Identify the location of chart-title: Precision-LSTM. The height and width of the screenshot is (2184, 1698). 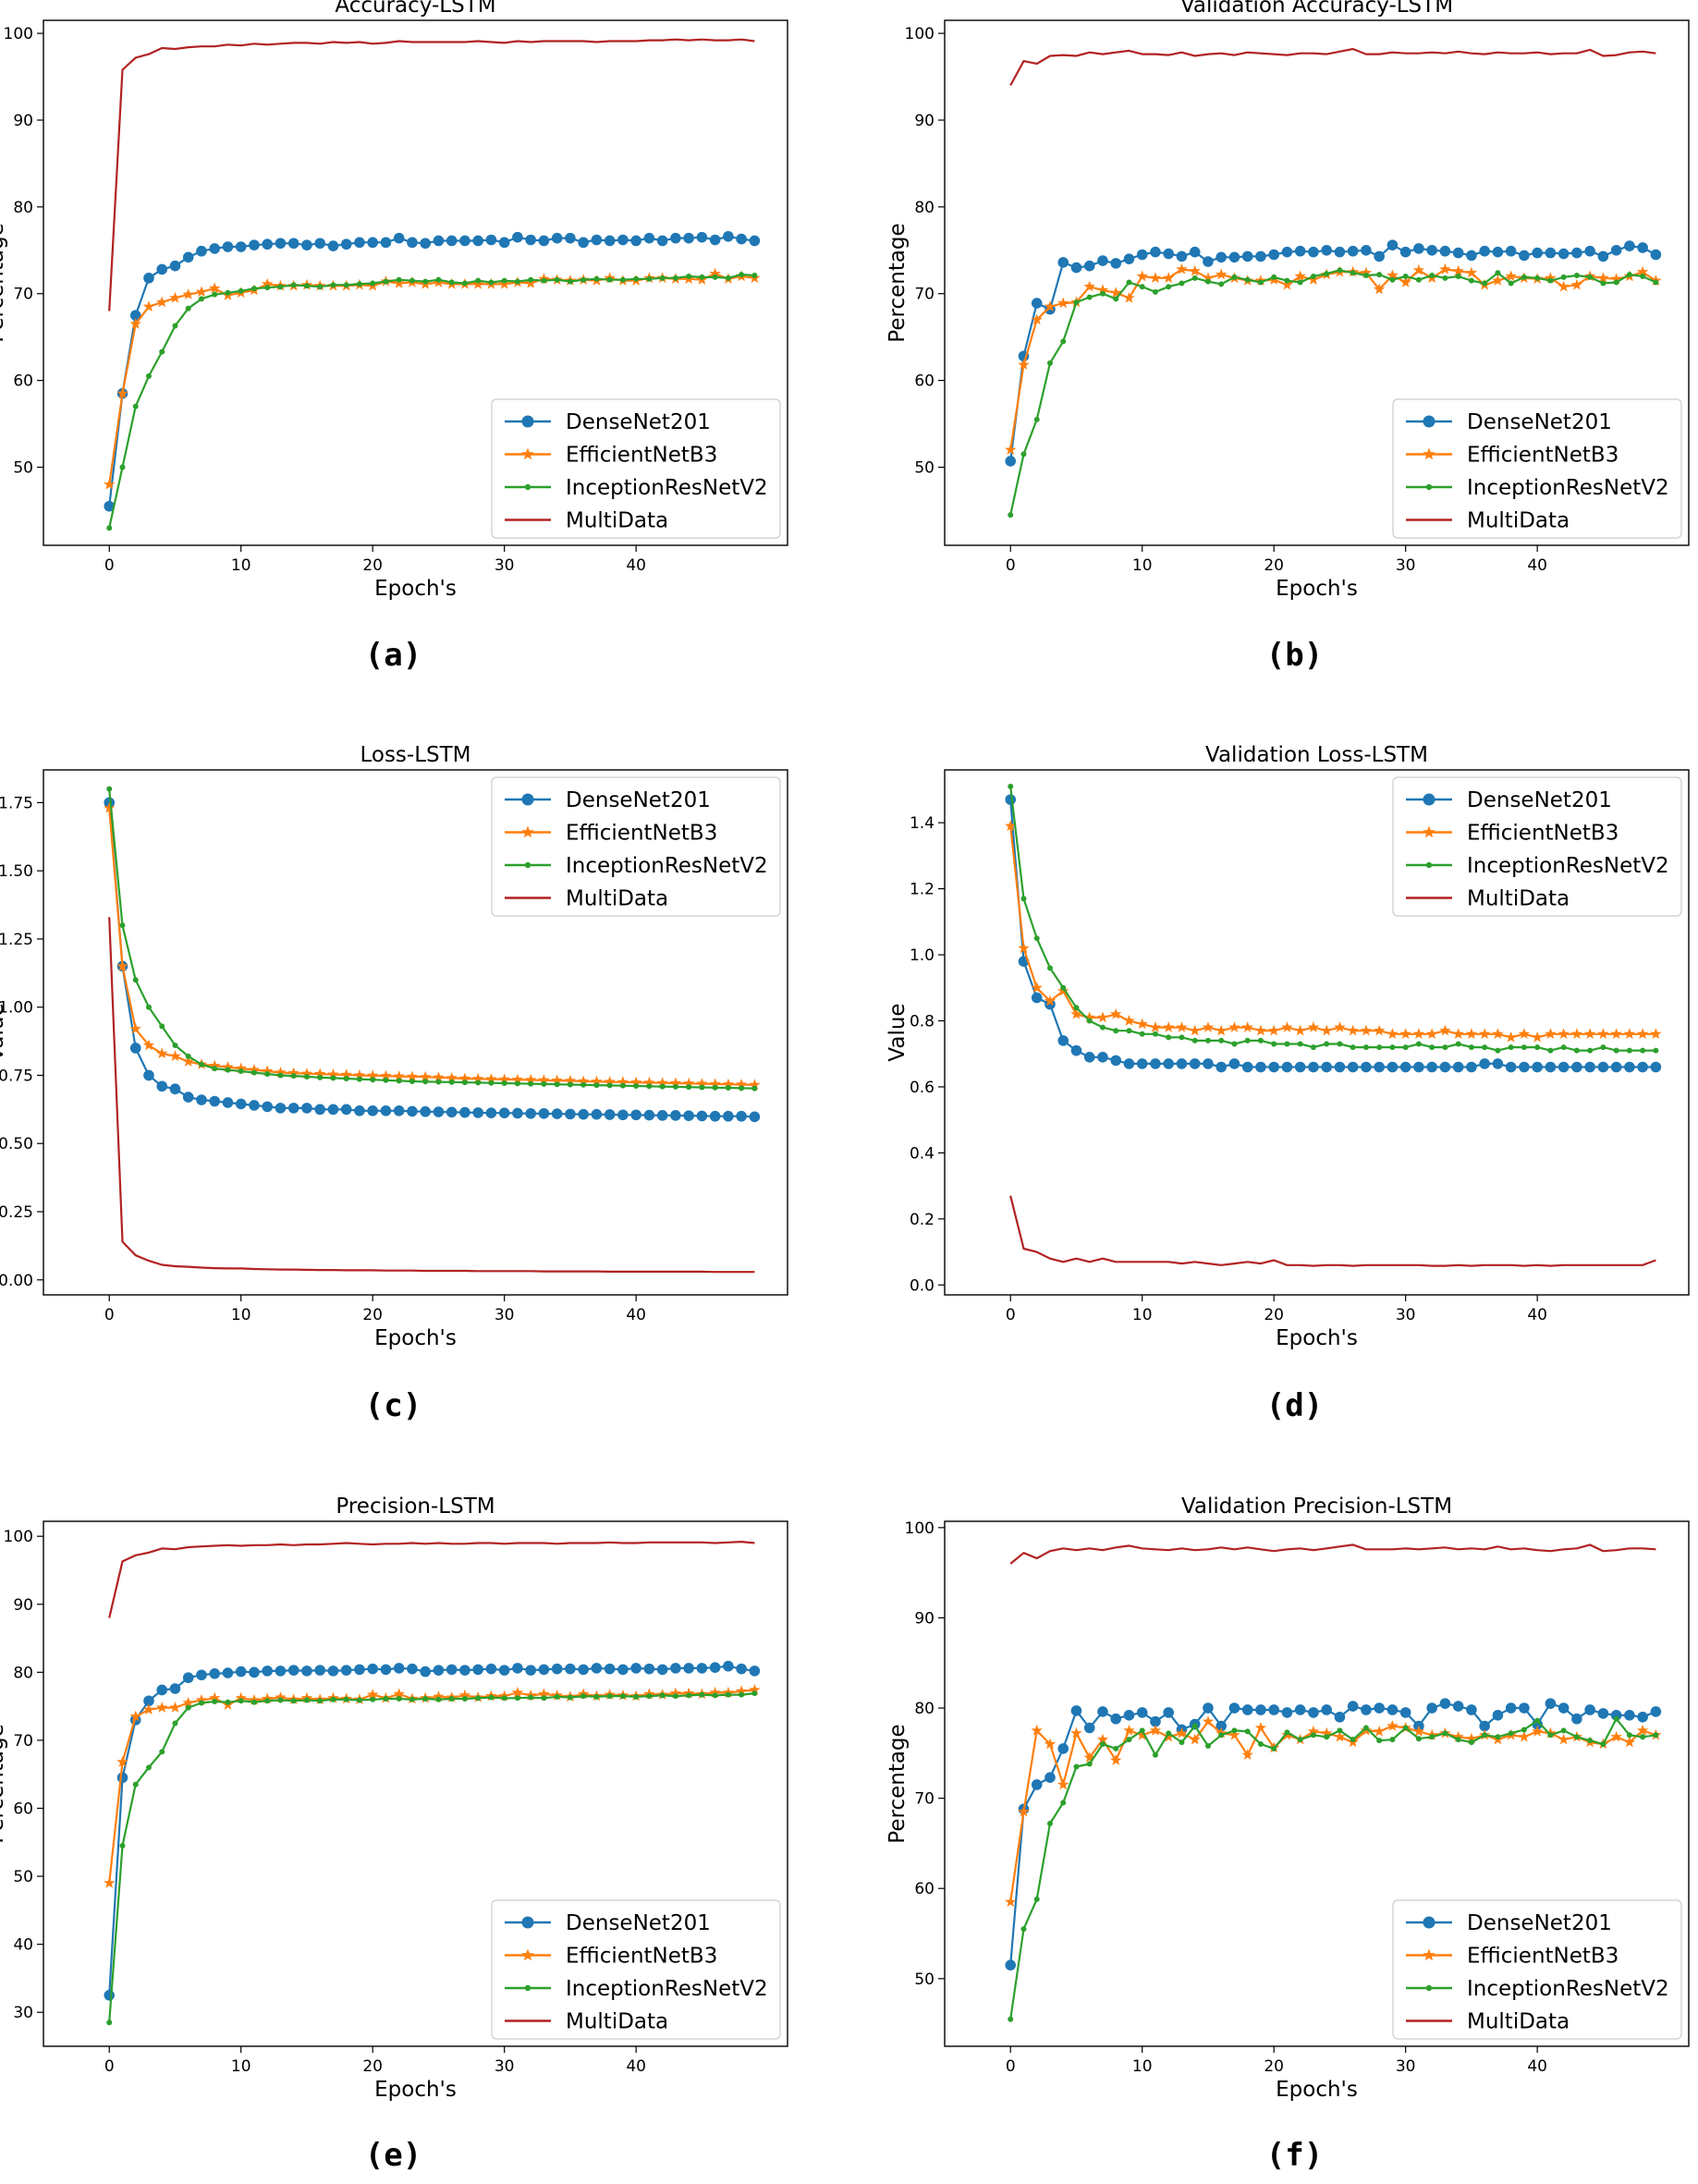
(415, 1507).